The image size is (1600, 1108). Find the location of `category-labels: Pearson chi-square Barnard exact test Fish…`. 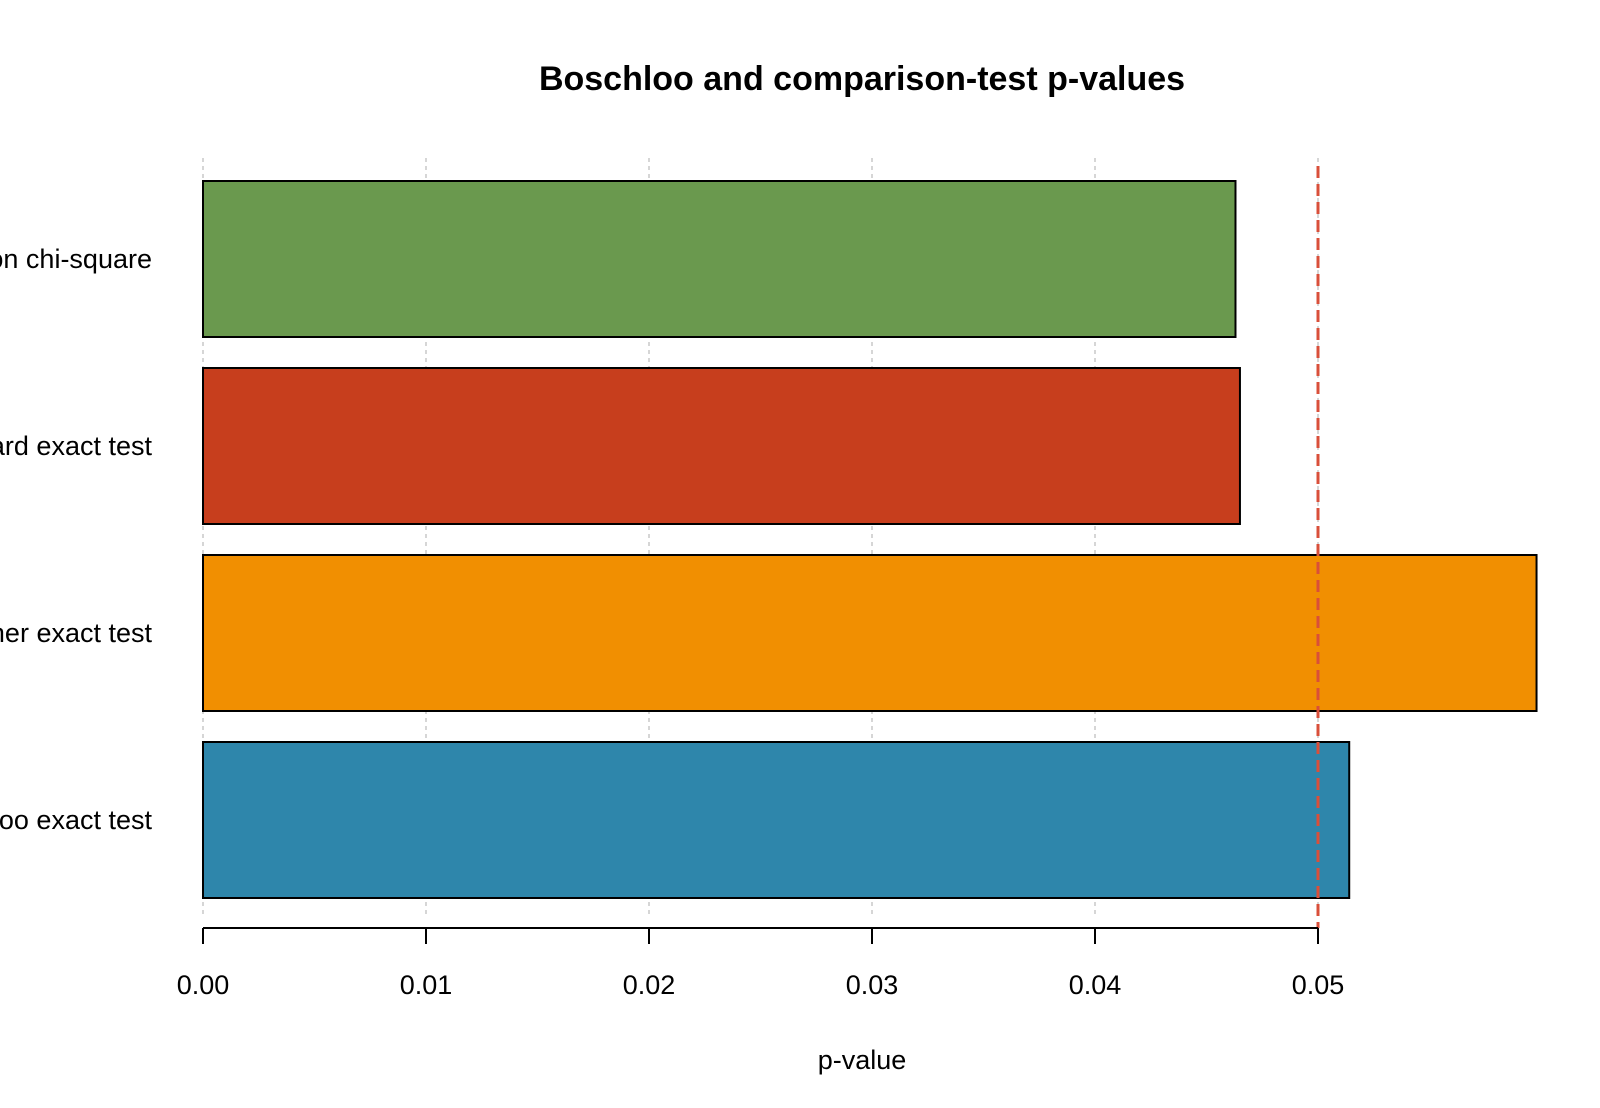

category-labels: Pearson chi-square Barnard exact test Fish… is located at coordinates (76, 539).